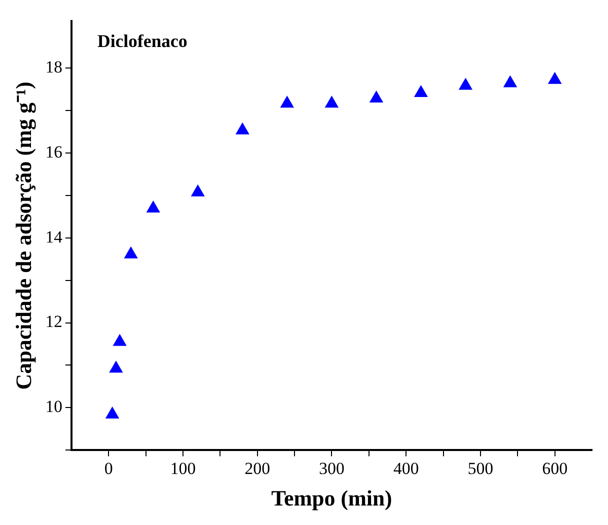  What do you see at coordinates (183, 468) in the screenshot?
I see `x-tick-label: 100` at bounding box center [183, 468].